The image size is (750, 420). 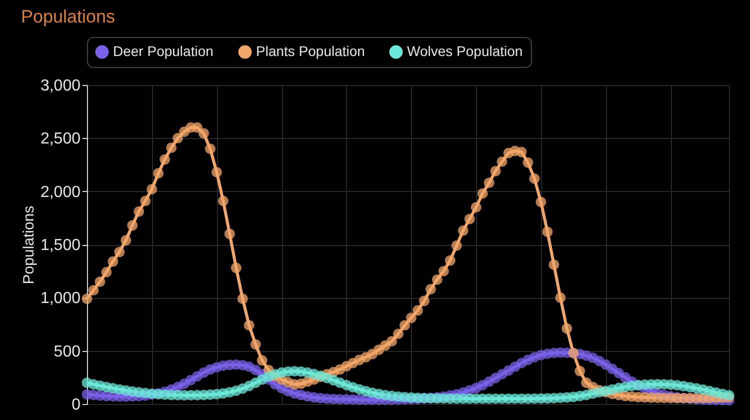 What do you see at coordinates (68, 16) in the screenshot?
I see `chart-title: Populations` at bounding box center [68, 16].